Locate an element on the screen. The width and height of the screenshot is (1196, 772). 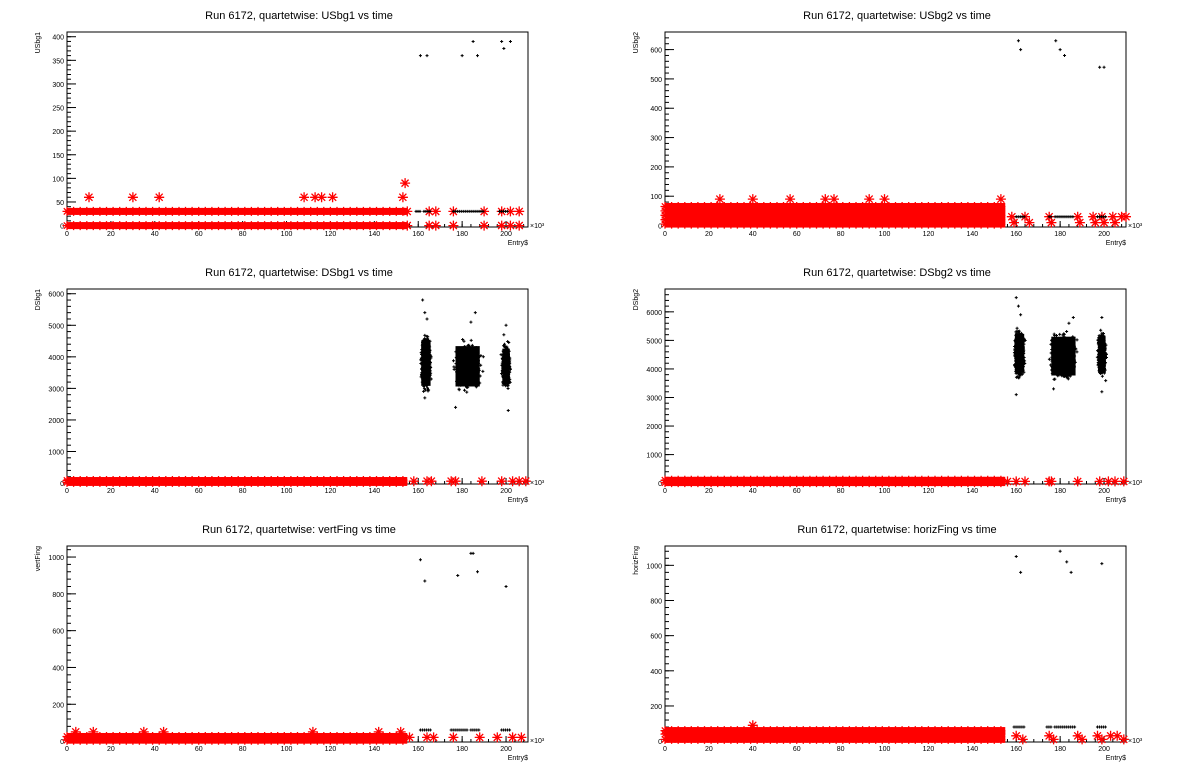
x-tick-label: 160 is located at coordinates (1016, 491).